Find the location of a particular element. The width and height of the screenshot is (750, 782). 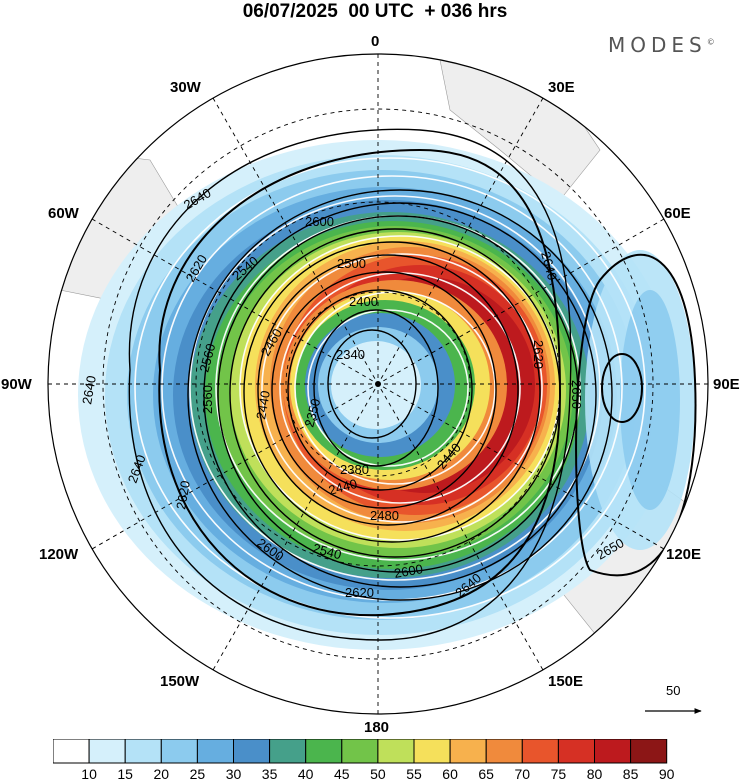

colorbar is located at coordinates (360, 751).